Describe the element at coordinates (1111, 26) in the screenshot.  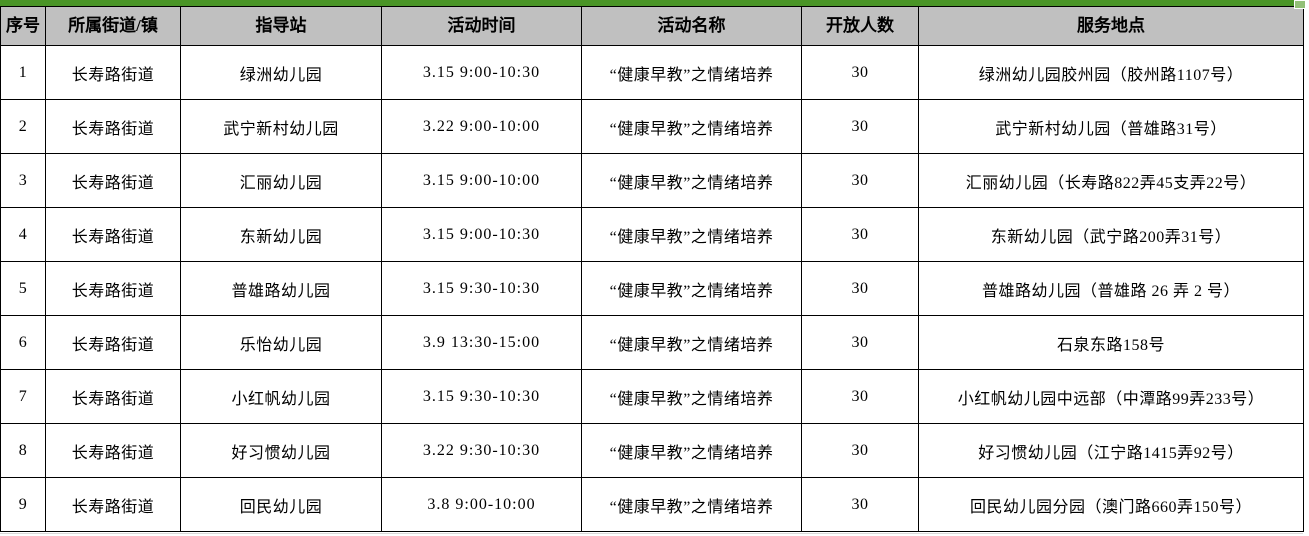
I see `header-cell-location: 服务地点` at that location.